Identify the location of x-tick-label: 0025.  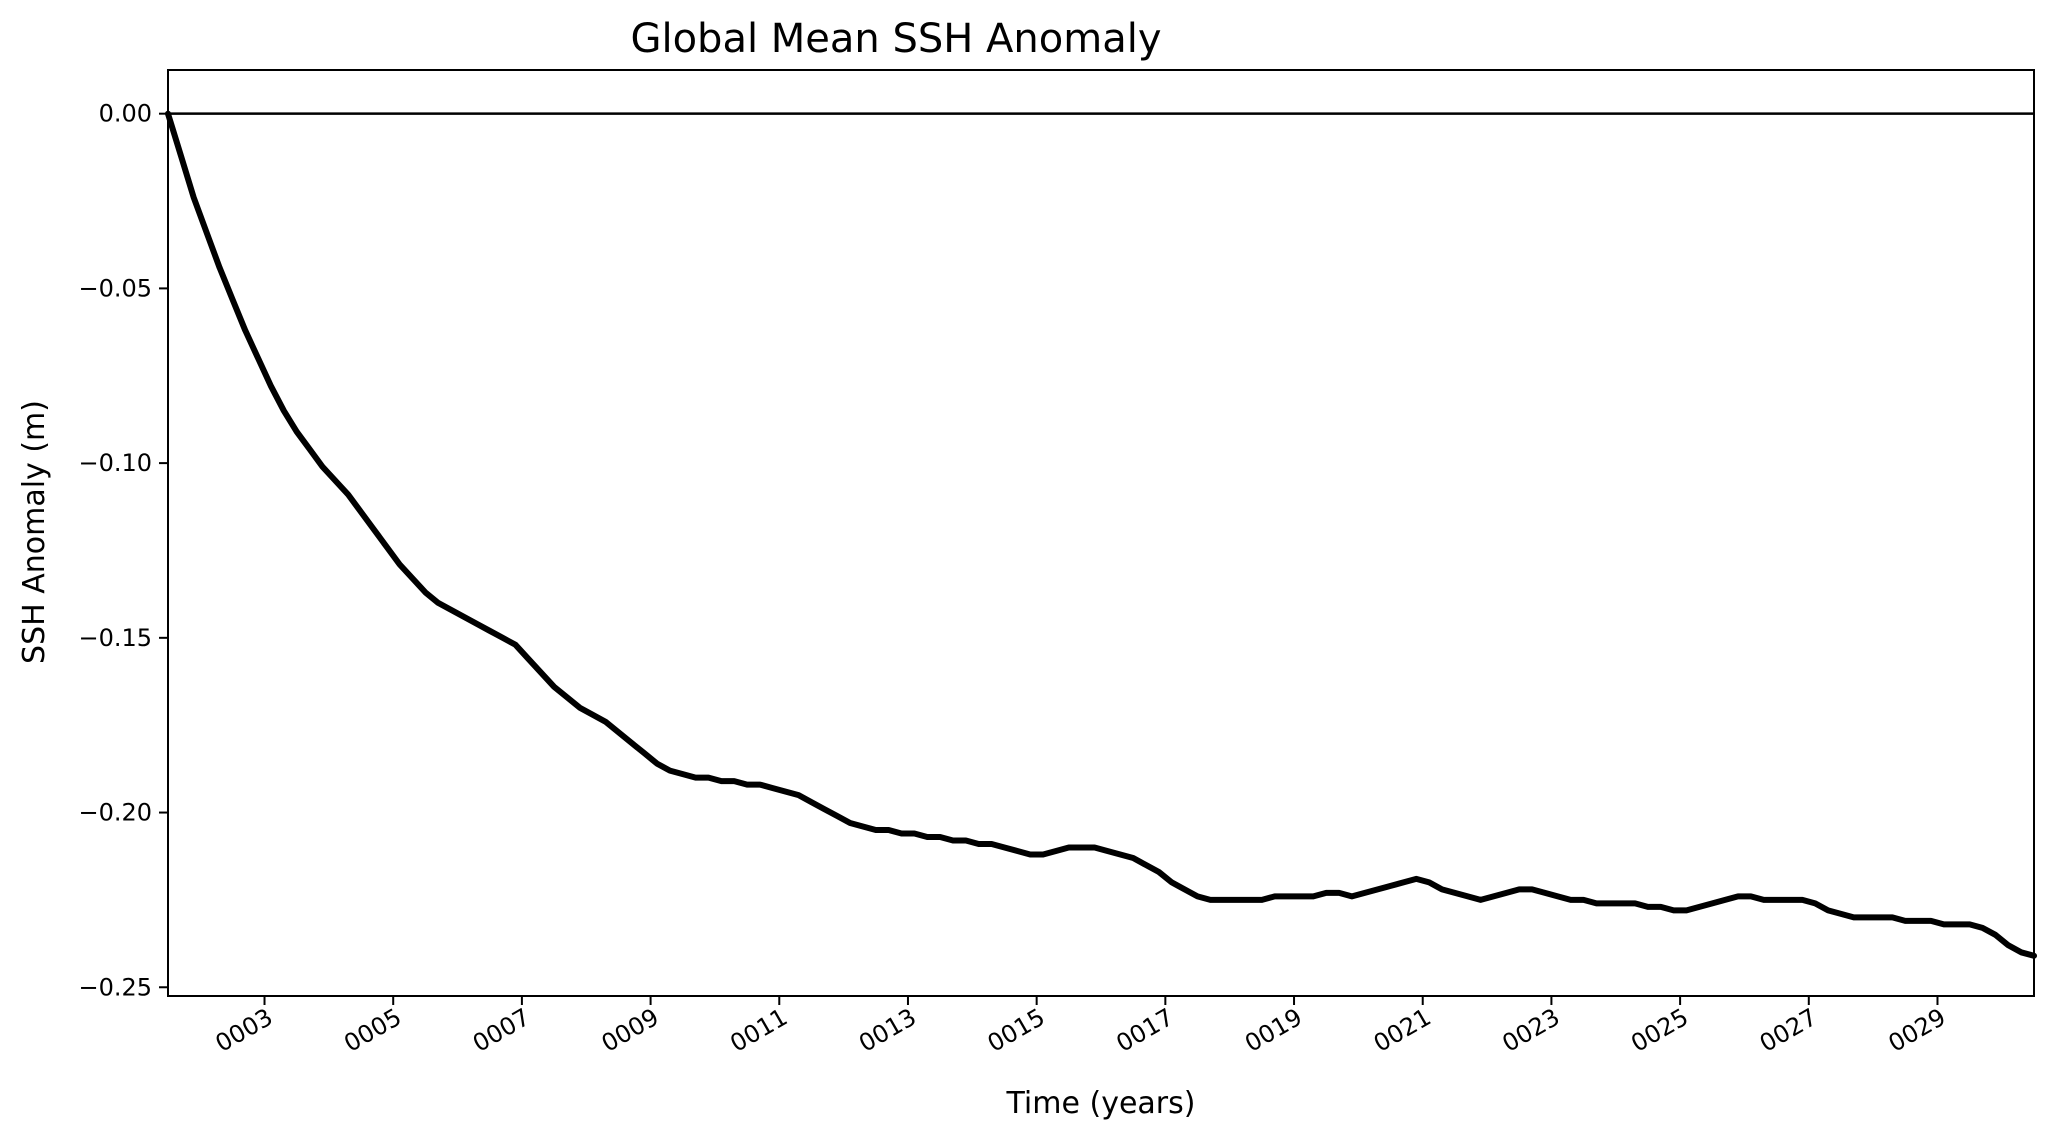
(1659, 1030).